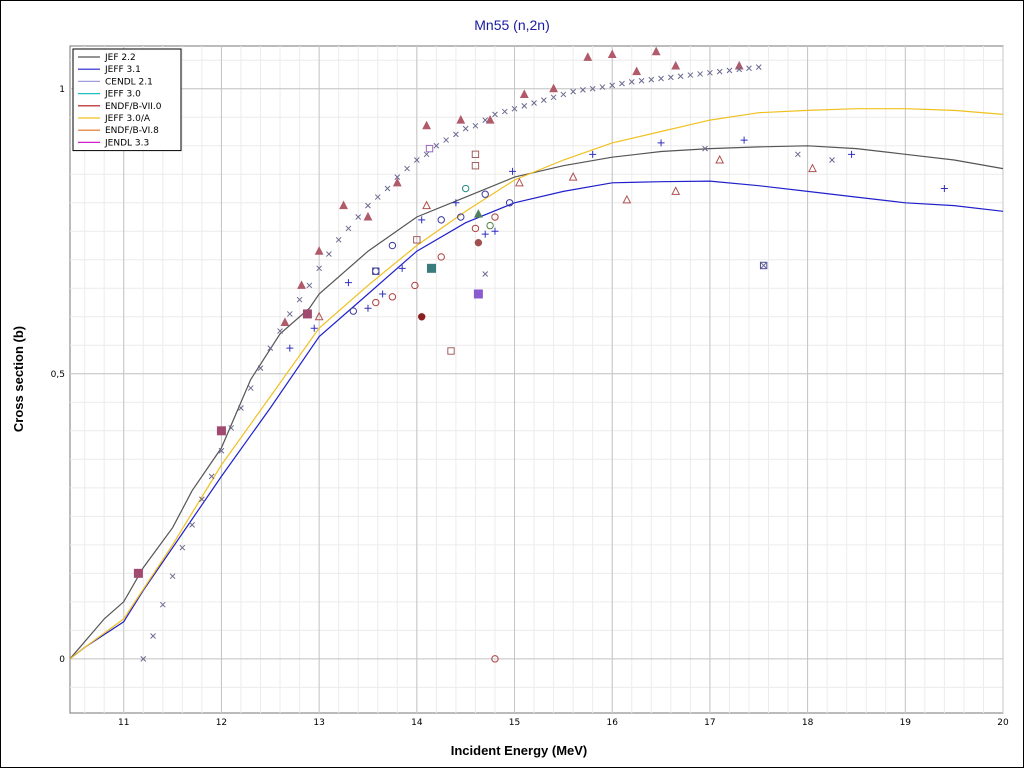 The width and height of the screenshot is (1024, 768). I want to click on legend-entry: JEFF 3.1, so click(122, 70).